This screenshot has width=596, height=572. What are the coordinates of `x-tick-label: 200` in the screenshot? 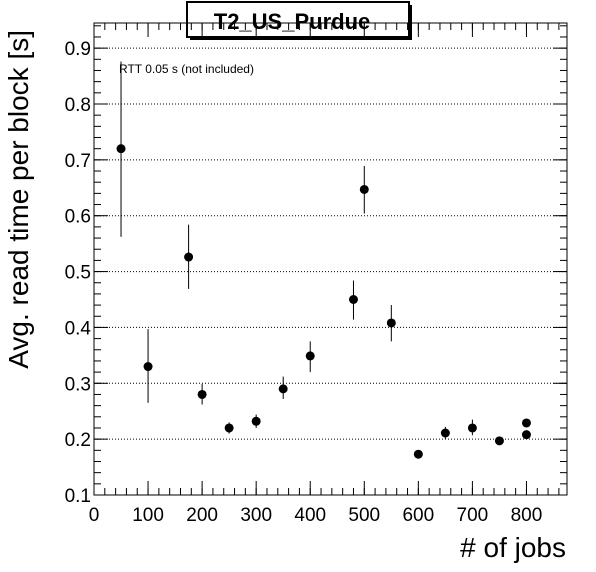 It's located at (202, 515).